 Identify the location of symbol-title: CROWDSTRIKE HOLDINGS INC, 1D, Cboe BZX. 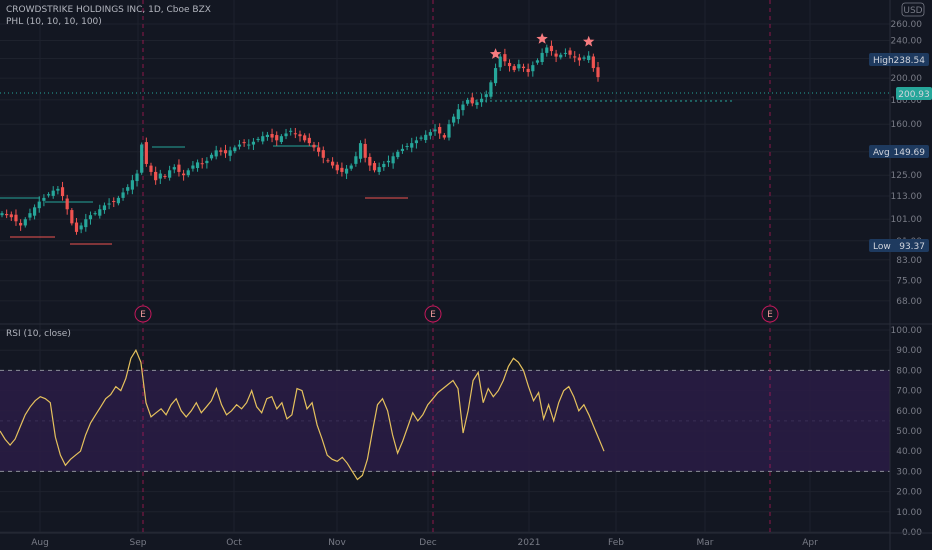
(108, 10).